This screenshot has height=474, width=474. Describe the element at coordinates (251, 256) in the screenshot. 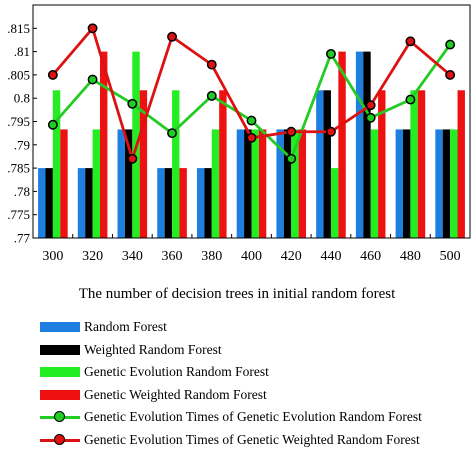

I see `x-tick-label: 400` at that location.